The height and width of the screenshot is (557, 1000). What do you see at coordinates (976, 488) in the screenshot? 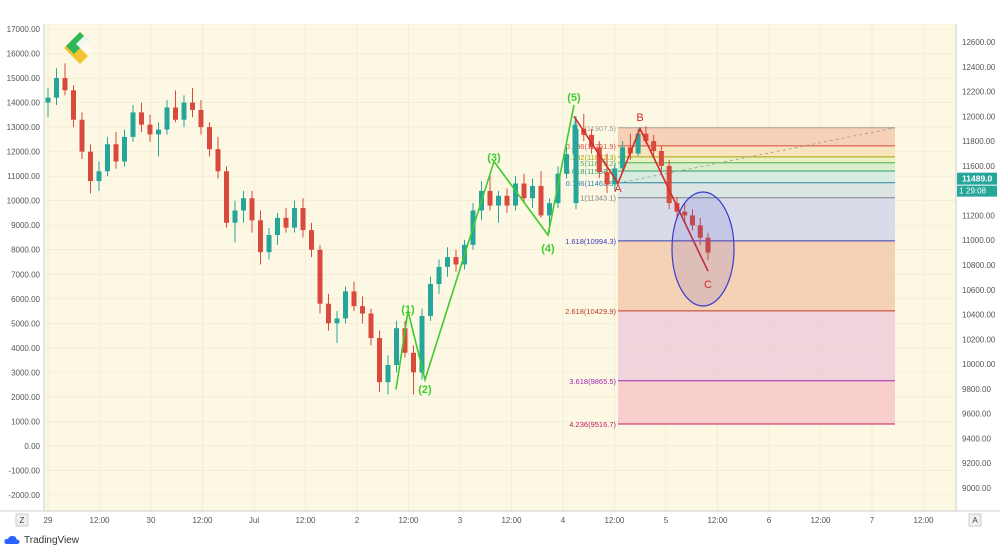
I see `right-tick-label: 9000.00` at bounding box center [976, 488].